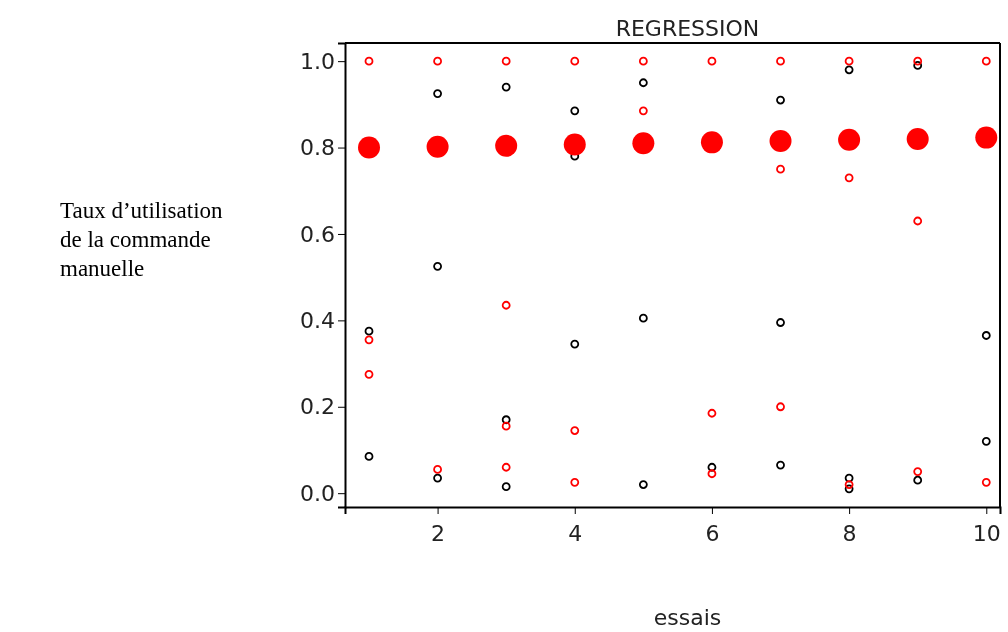 The width and height of the screenshot is (1008, 632). I want to click on x-axis-title: essais, so click(687, 617).